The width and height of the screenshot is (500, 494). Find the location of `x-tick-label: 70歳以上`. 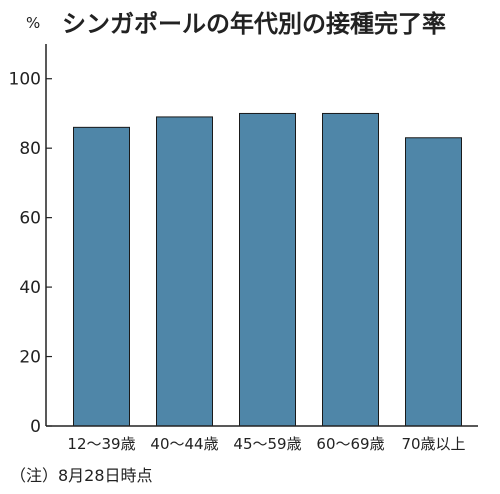

x-tick-label: 70歳以上 is located at coordinates (433, 444).